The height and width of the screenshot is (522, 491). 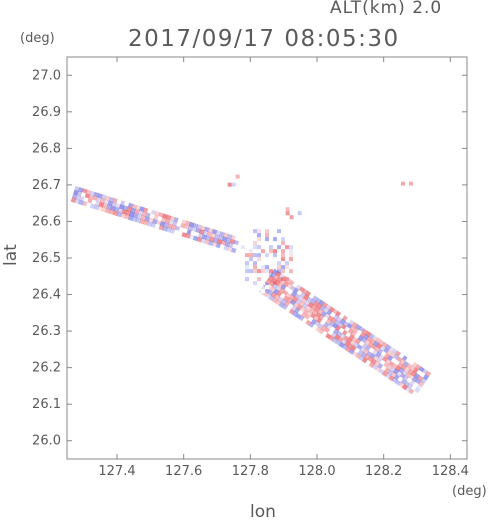 What do you see at coordinates (46, 331) in the screenshot?
I see `y-tick-label: 26.3` at bounding box center [46, 331].